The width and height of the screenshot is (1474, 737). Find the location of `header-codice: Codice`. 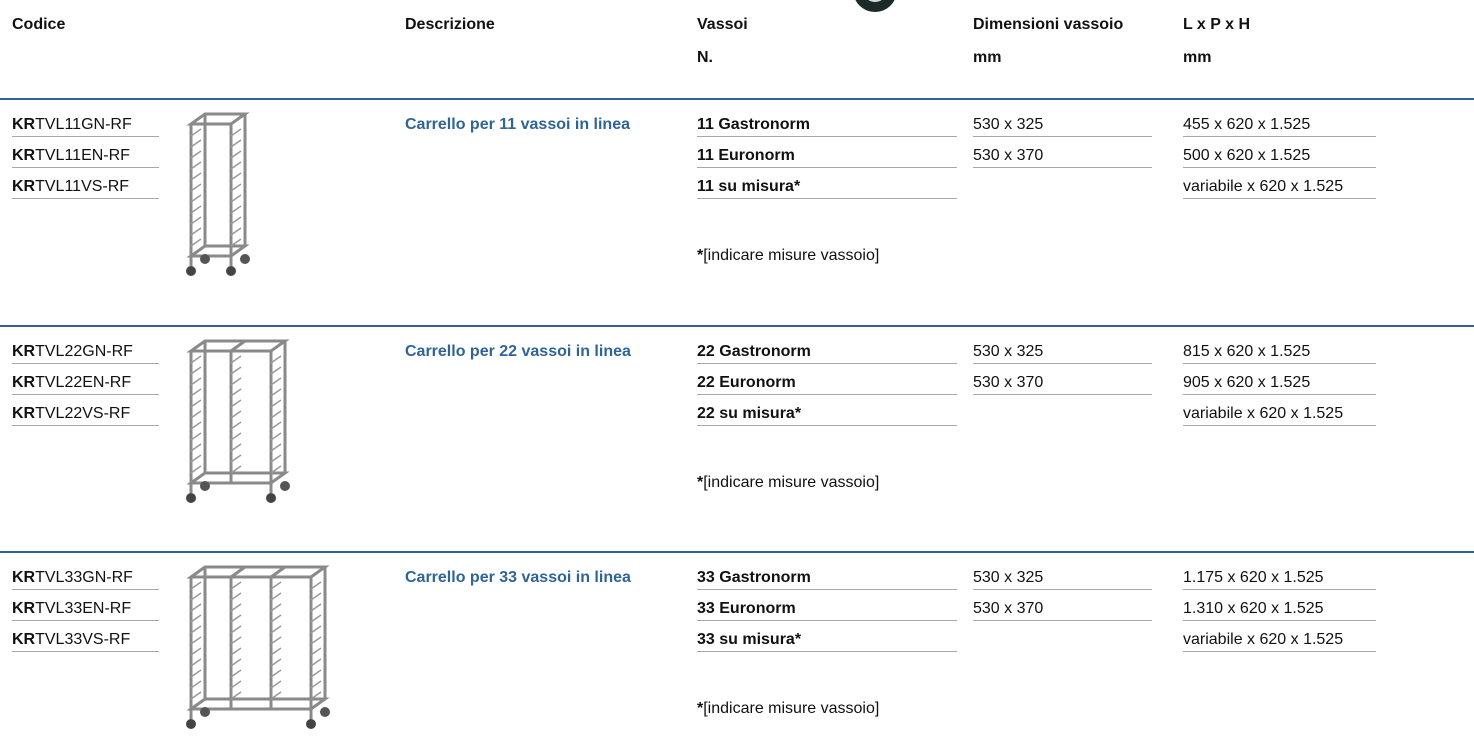

header-codice: Codice is located at coordinates (39, 24).